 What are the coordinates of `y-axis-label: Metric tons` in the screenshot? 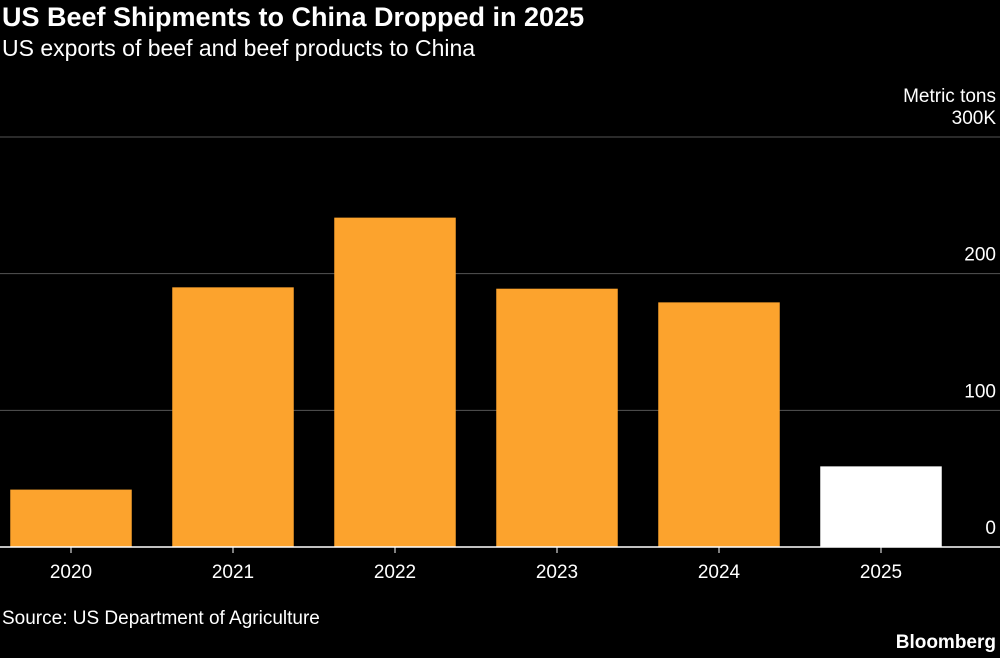 It's located at (949, 96).